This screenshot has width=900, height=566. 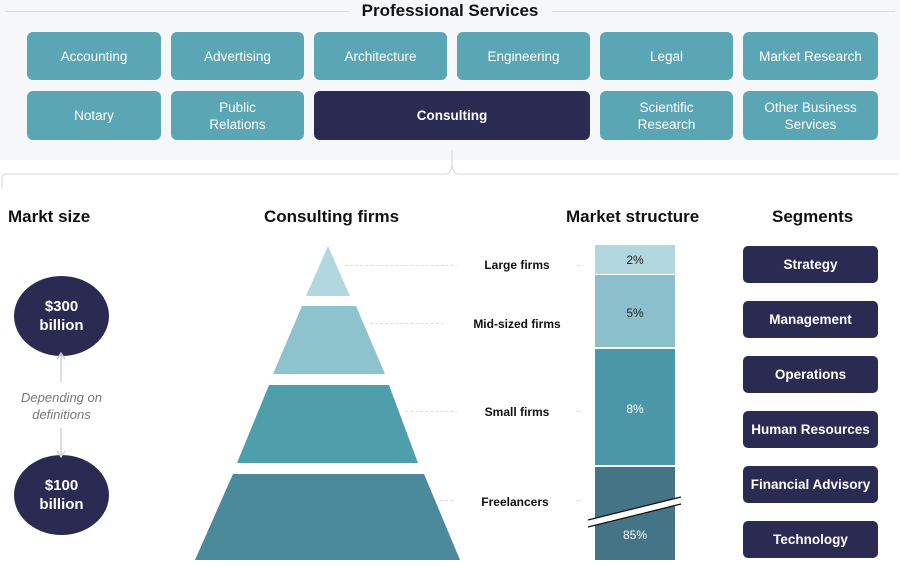 What do you see at coordinates (523, 56) in the screenshot?
I see `service-engineering: Engineering` at bounding box center [523, 56].